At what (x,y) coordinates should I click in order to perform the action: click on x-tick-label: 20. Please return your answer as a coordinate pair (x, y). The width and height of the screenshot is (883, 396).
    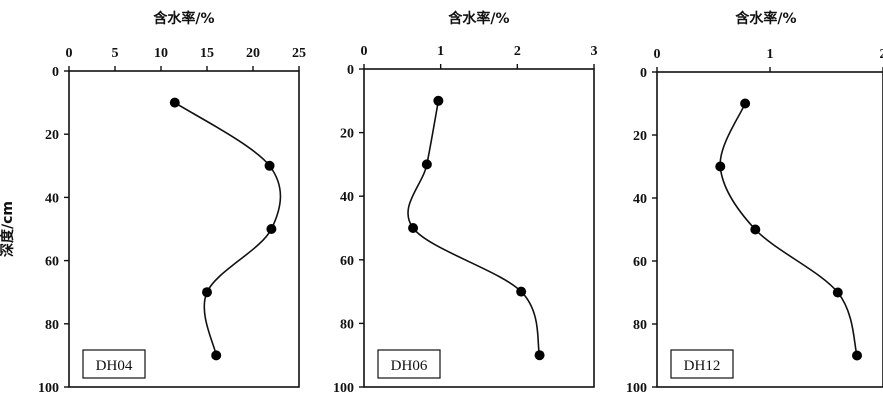
    Looking at the image, I should click on (253, 53).